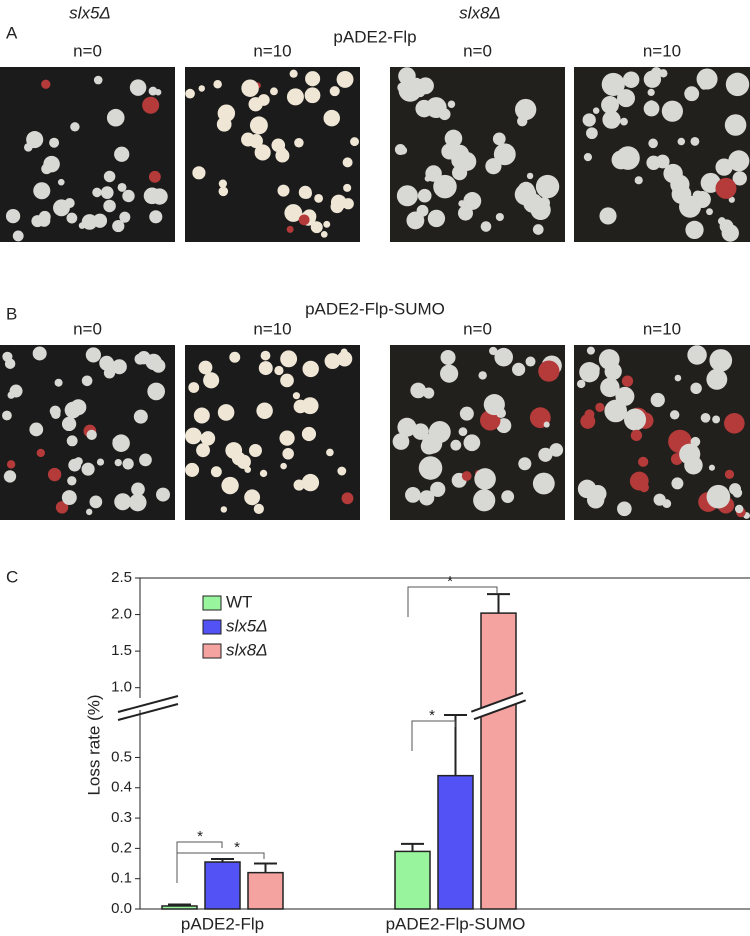  I want to click on significance-bracket, so click(433, 735).